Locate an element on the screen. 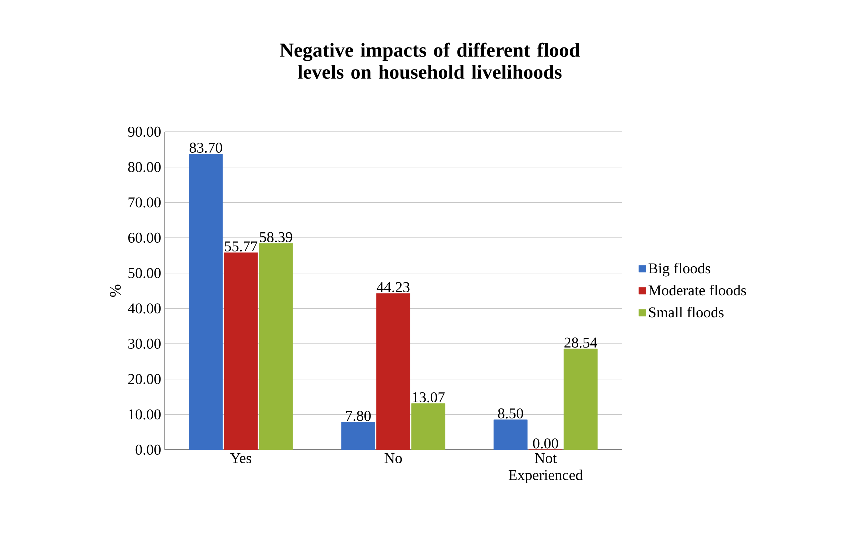 This screenshot has width=847, height=536. data-label: 8.50 is located at coordinates (511, 413).